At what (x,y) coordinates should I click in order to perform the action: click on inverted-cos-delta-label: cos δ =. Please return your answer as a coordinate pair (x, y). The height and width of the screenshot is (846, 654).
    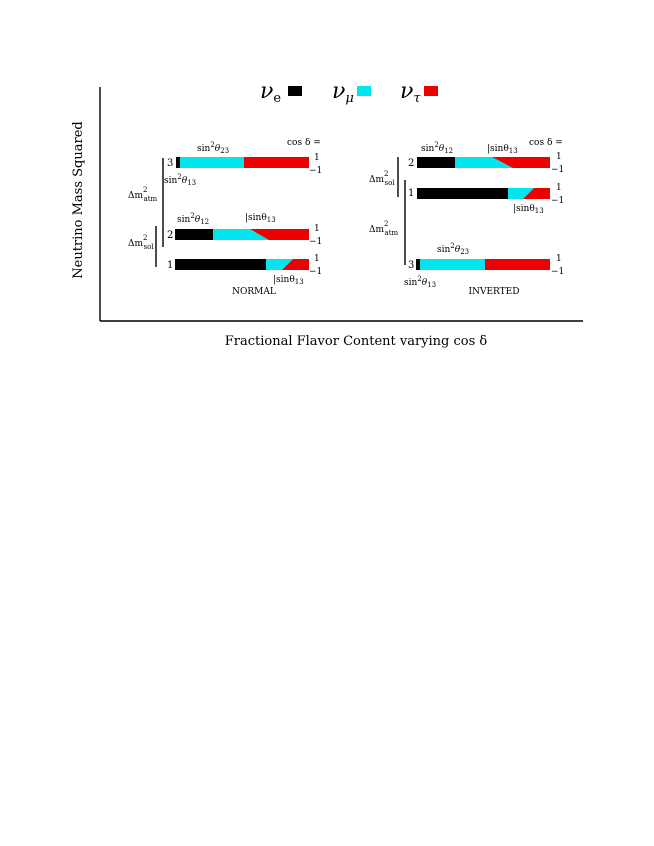
    Looking at the image, I should click on (546, 143).